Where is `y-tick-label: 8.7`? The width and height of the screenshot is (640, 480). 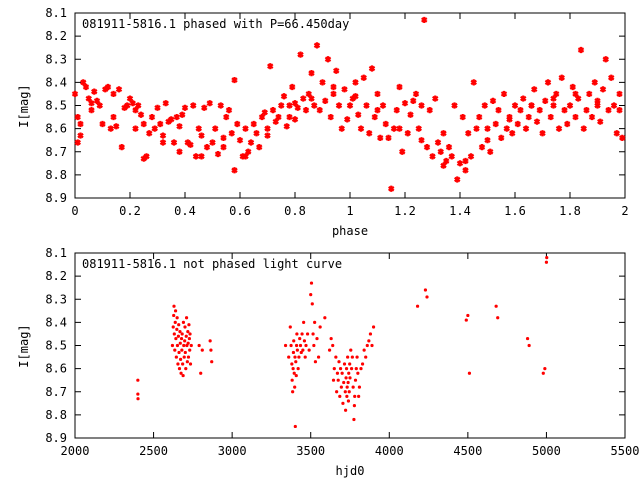
y-tick-label: 8.7 is located at coordinates (56, 152).